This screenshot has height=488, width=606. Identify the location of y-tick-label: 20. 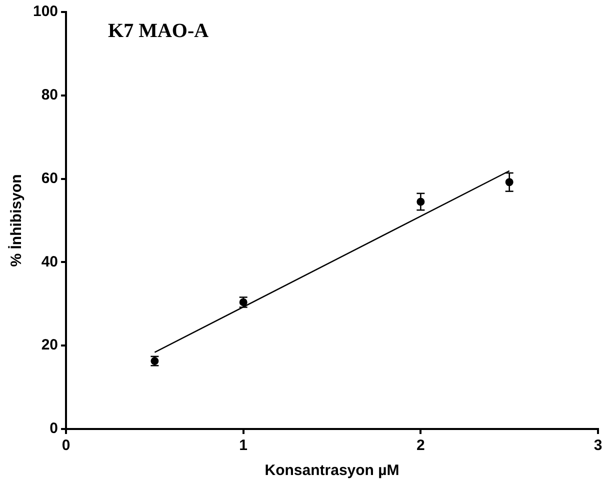
(49, 345).